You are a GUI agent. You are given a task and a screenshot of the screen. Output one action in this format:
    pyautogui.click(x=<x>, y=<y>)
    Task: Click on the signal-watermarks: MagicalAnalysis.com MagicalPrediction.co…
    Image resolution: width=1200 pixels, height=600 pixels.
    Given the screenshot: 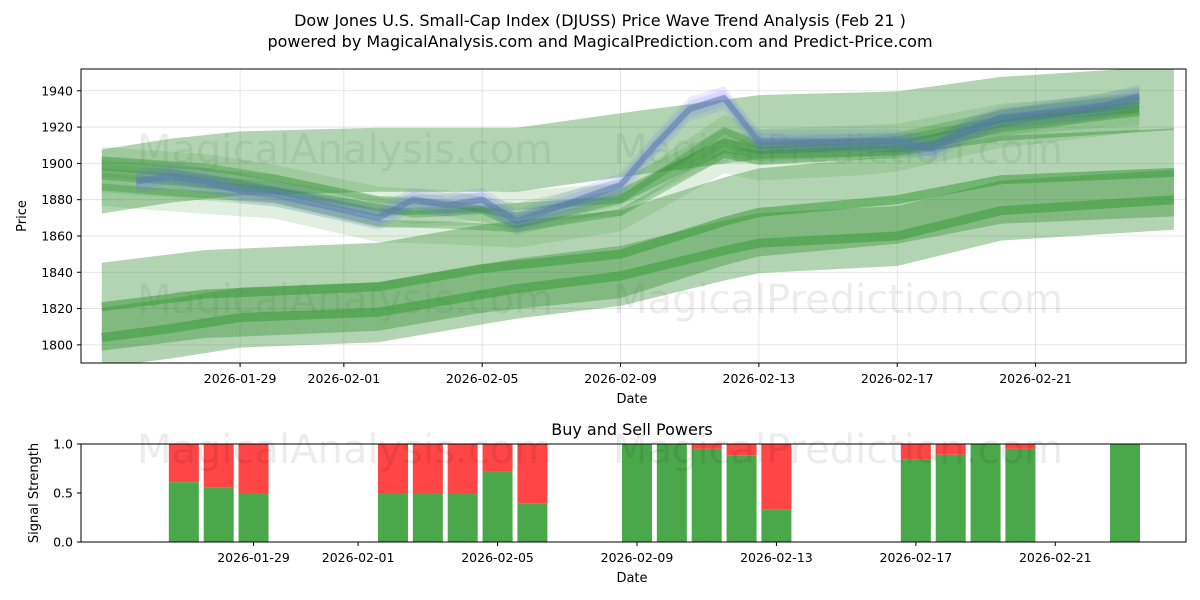 What is the action you would take?
    pyautogui.click(x=600, y=450)
    